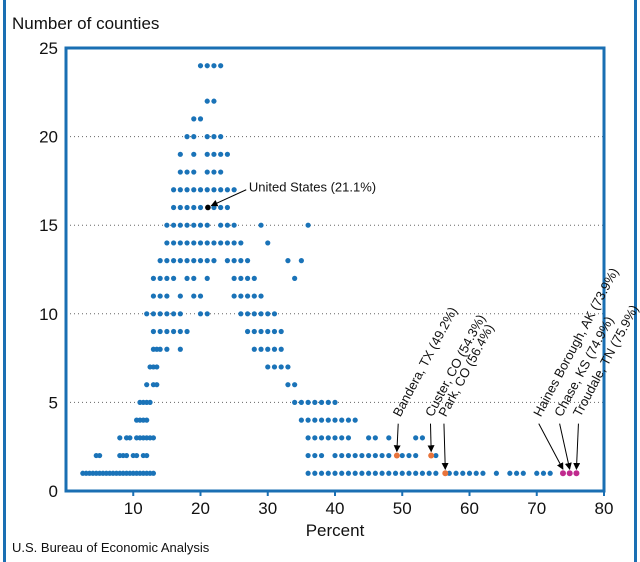 The height and width of the screenshot is (562, 640). I want to click on x-axis-title: Percent, so click(335, 530).